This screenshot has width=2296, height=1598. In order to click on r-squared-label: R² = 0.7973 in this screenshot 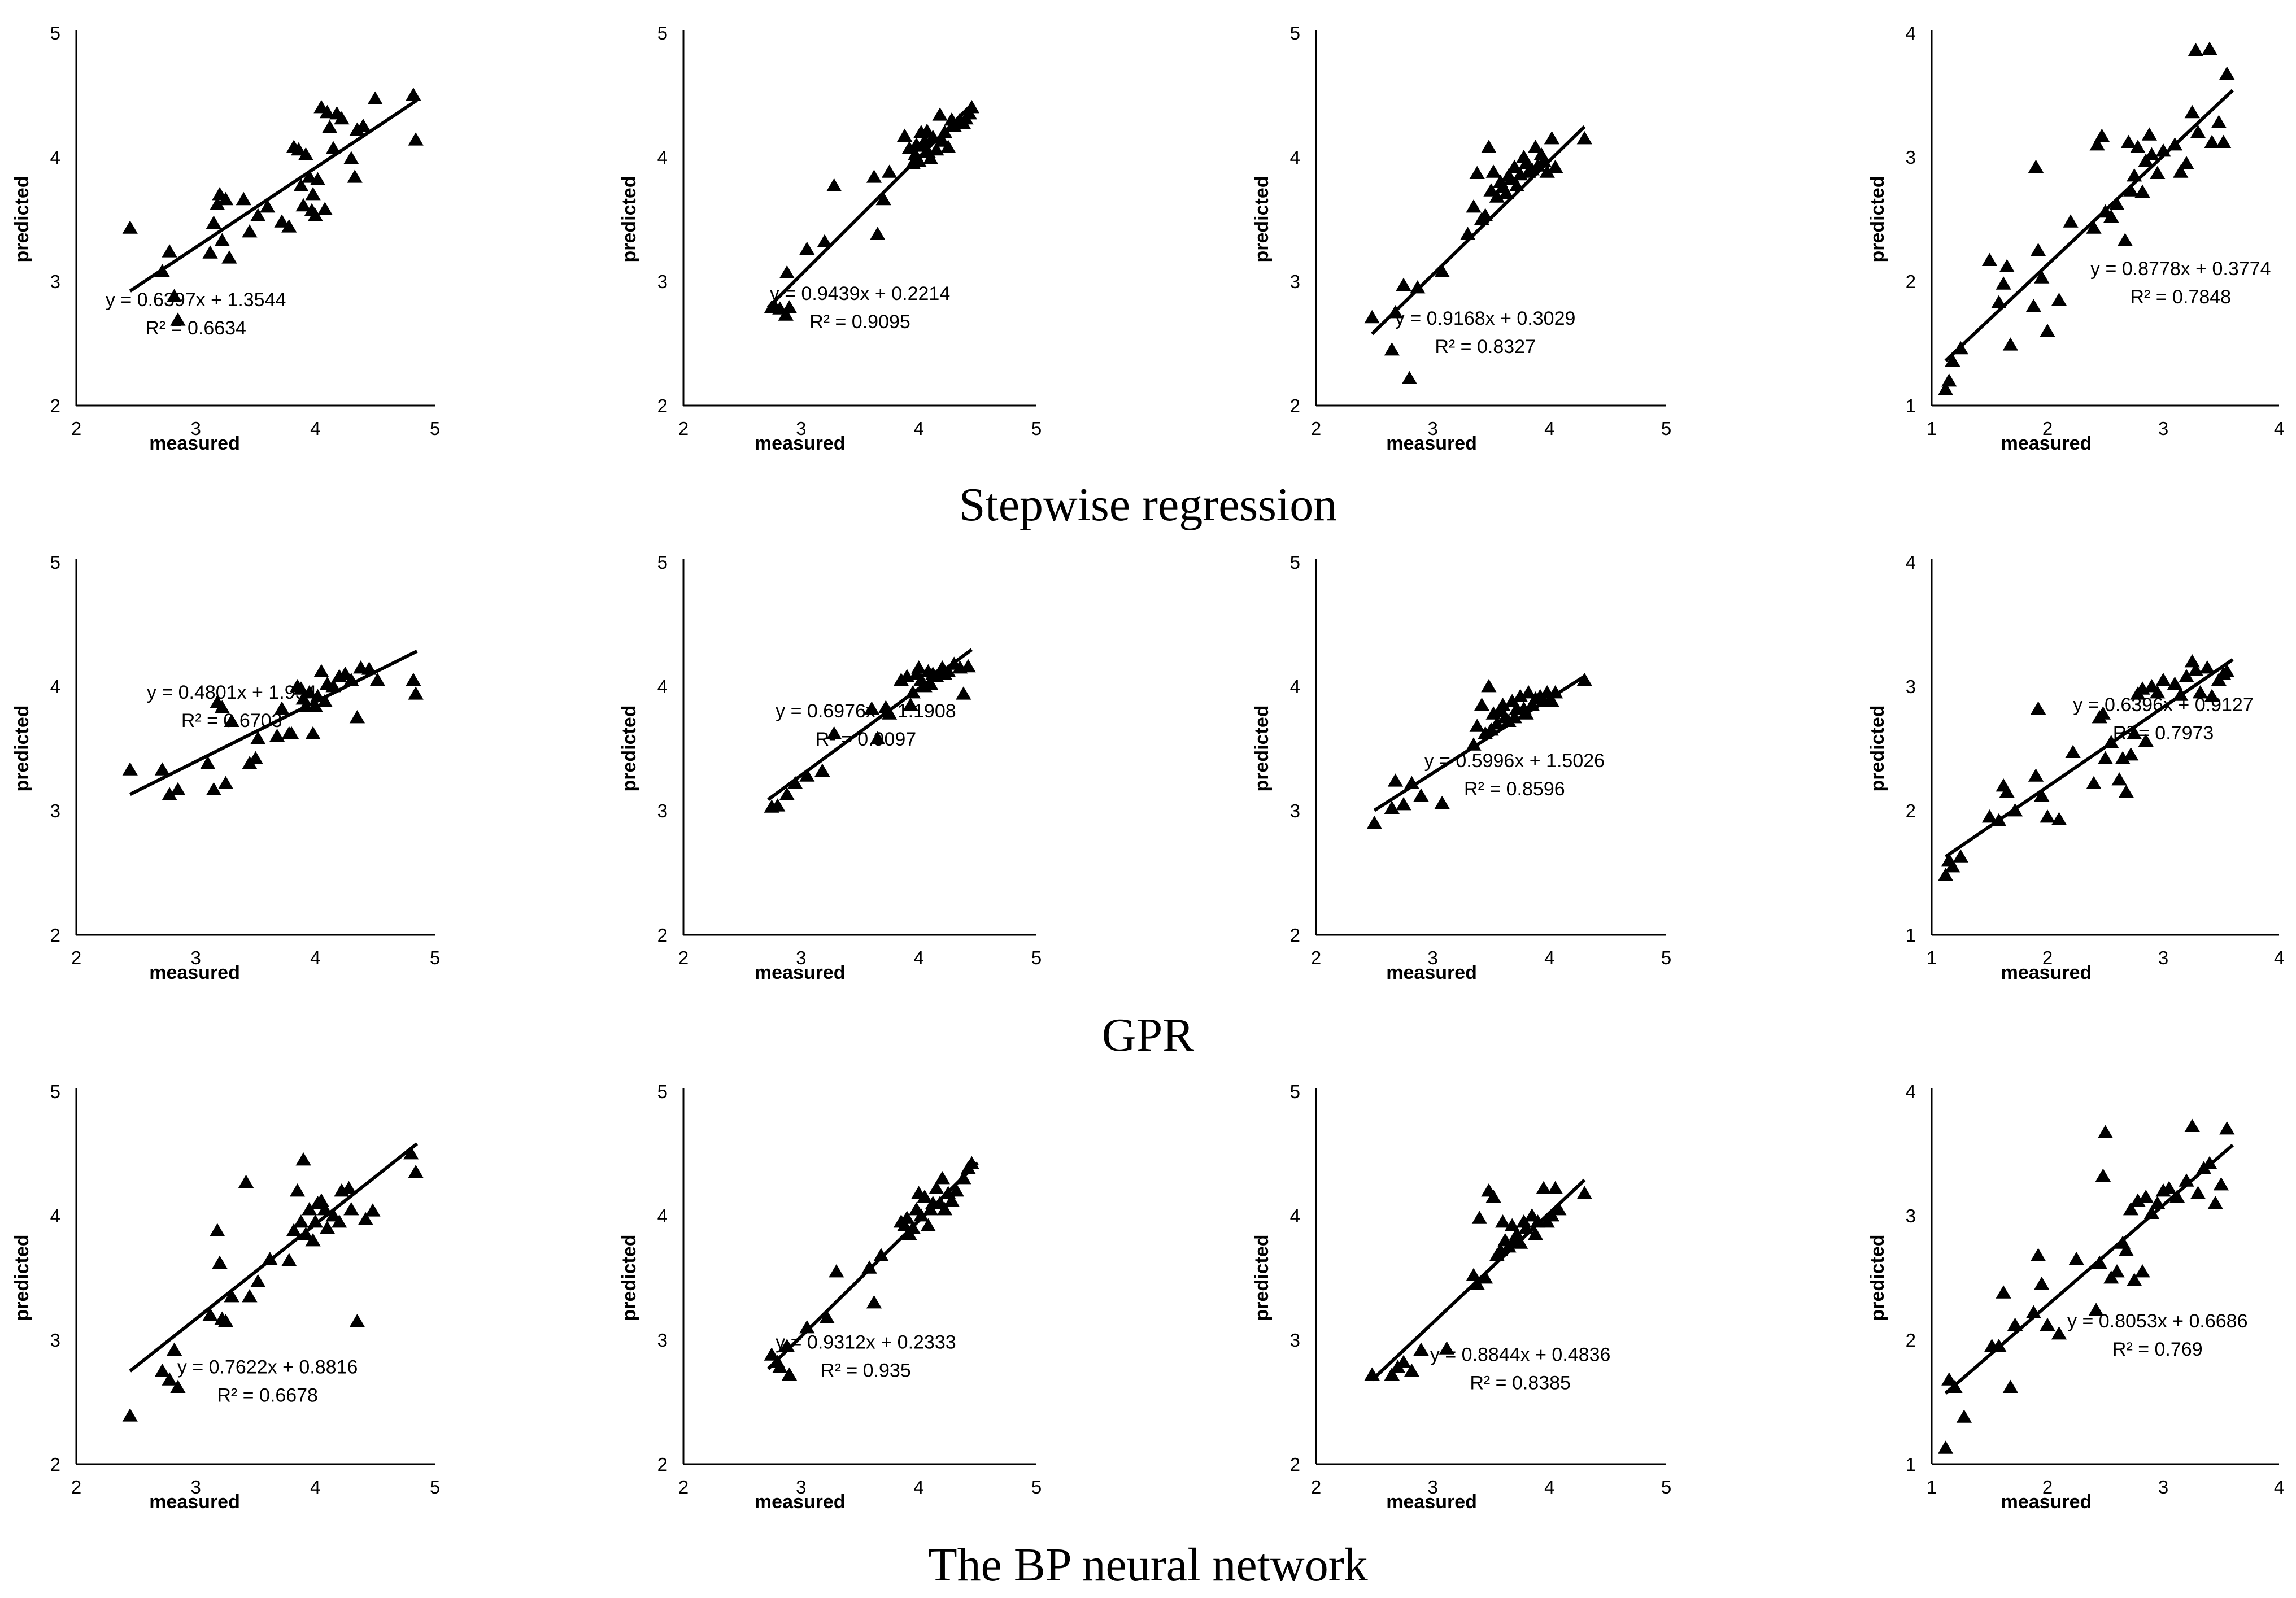, I will do `click(2163, 733)`.